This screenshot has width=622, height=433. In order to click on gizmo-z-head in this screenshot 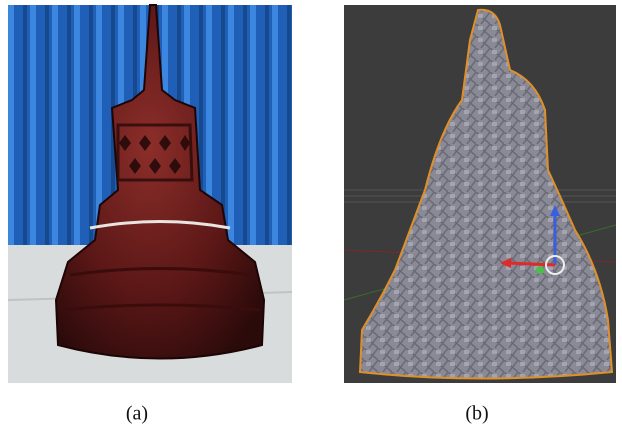, I will do `click(555, 210)`.